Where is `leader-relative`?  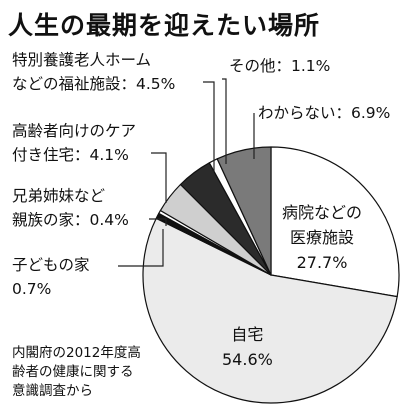
leader-relative is located at coordinates (158, 222).